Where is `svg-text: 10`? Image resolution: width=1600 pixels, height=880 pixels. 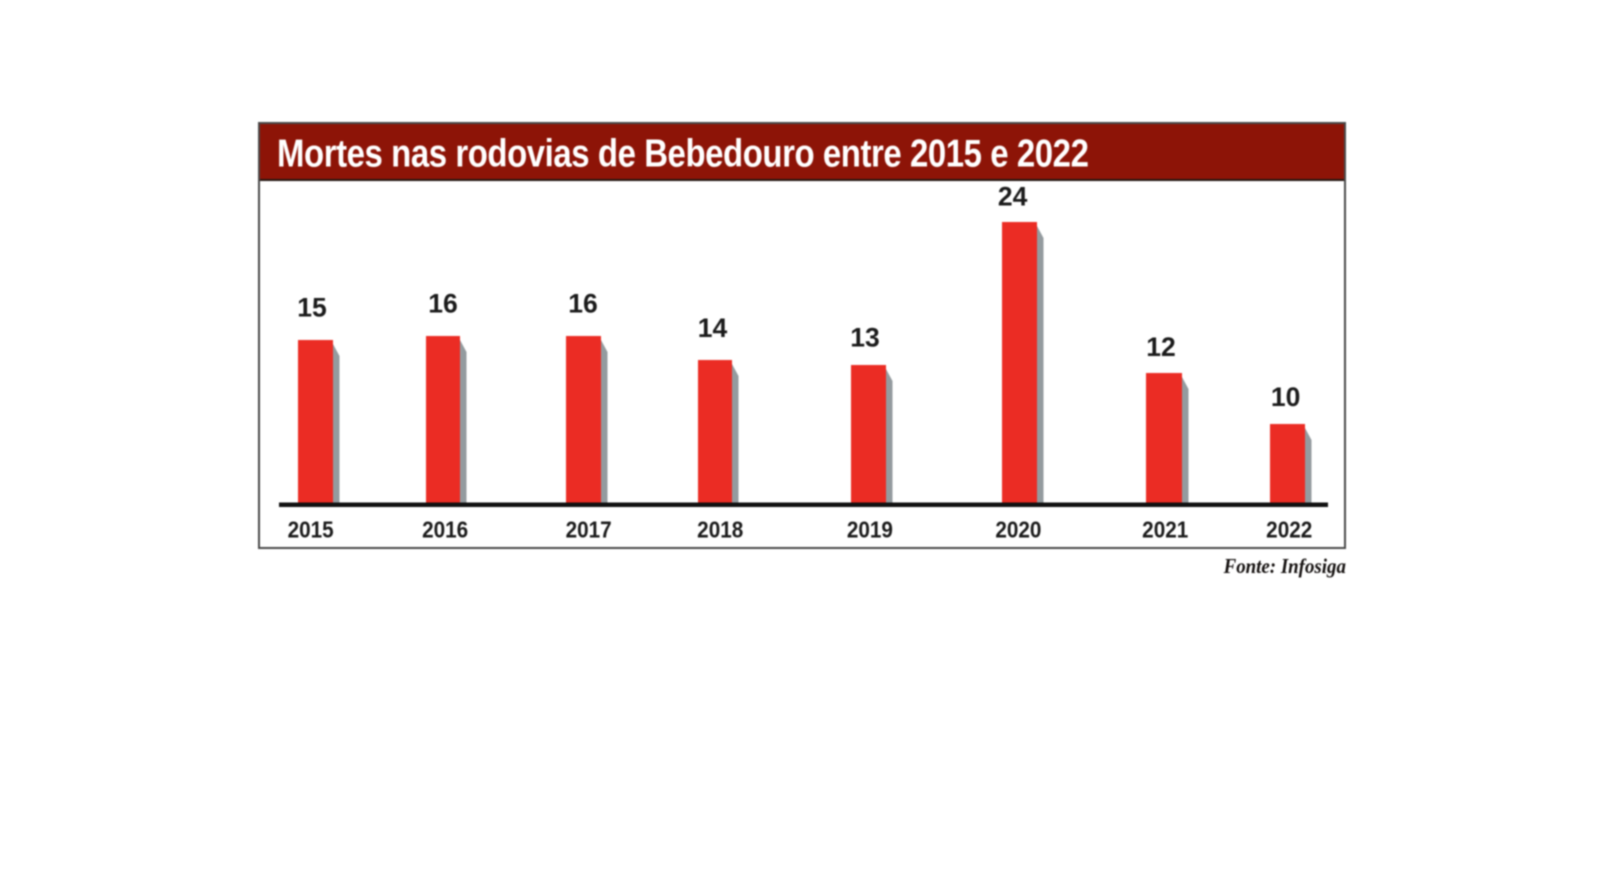
svg-text: 10 is located at coordinates (1285, 397).